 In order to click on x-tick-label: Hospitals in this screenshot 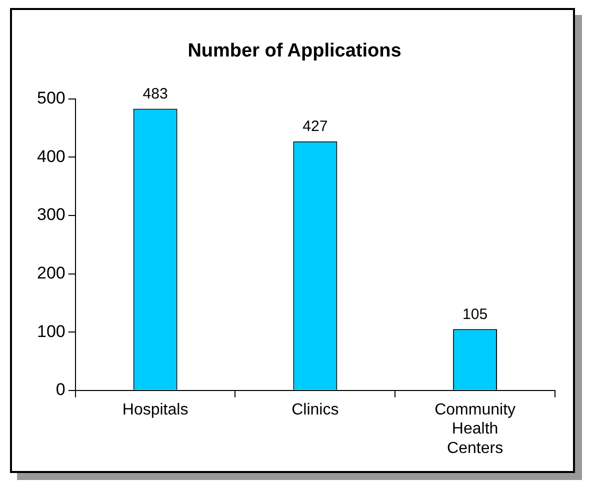, I will do `click(155, 409)`.